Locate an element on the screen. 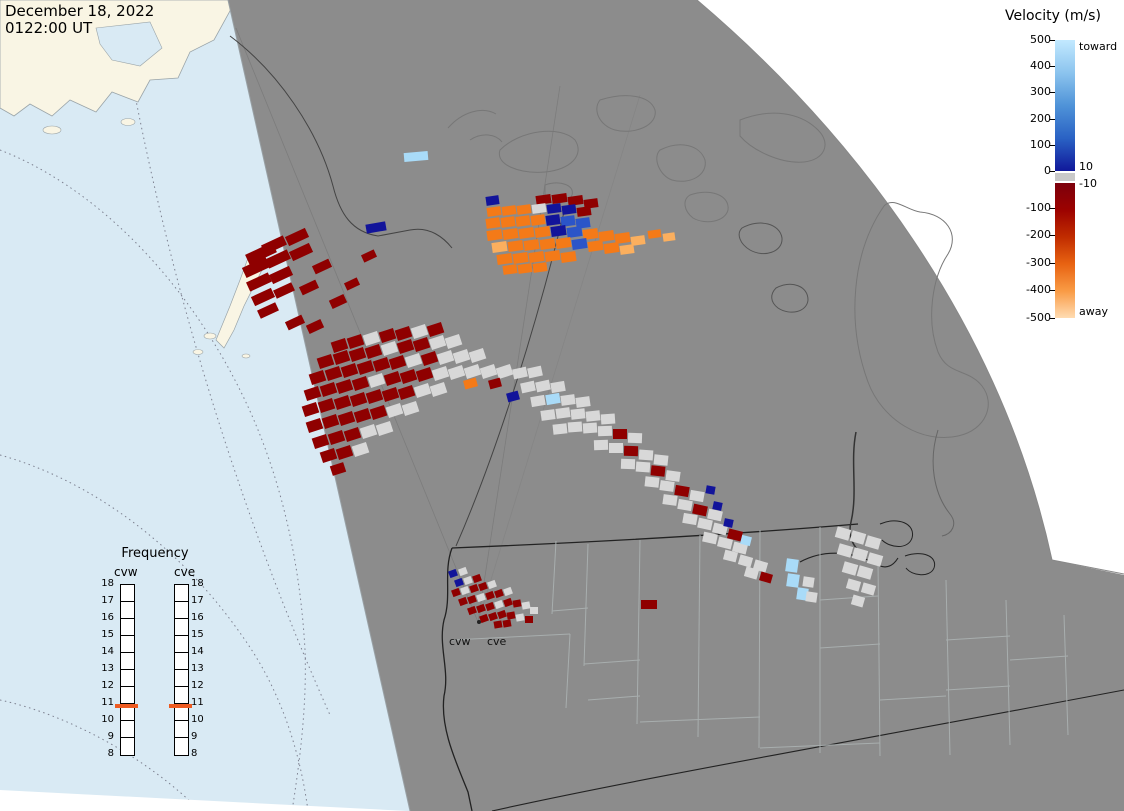 Image resolution: width=1124 pixels, height=811 pixels. velocity-colorbar-groundscatter is located at coordinates (1065, 177).